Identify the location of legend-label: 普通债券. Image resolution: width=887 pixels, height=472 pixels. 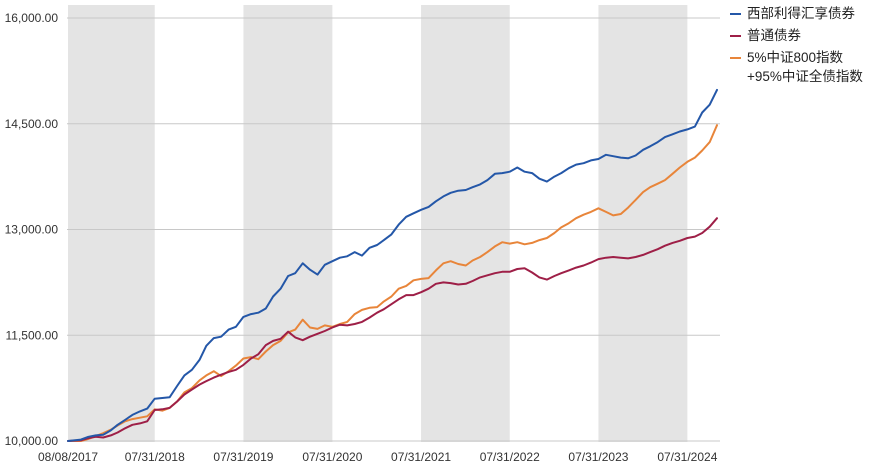
(774, 35).